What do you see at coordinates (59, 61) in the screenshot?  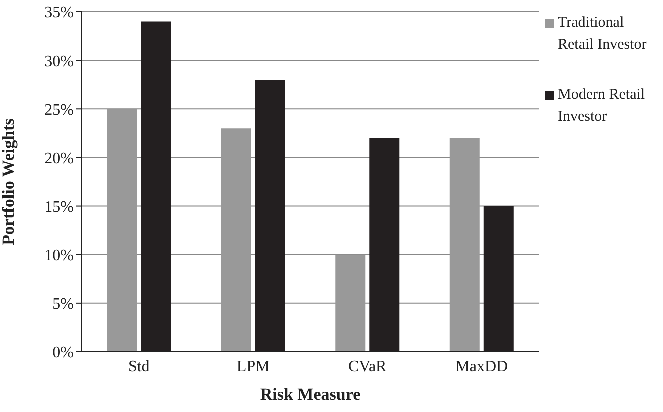 I see `y-tick-label: 30%` at bounding box center [59, 61].